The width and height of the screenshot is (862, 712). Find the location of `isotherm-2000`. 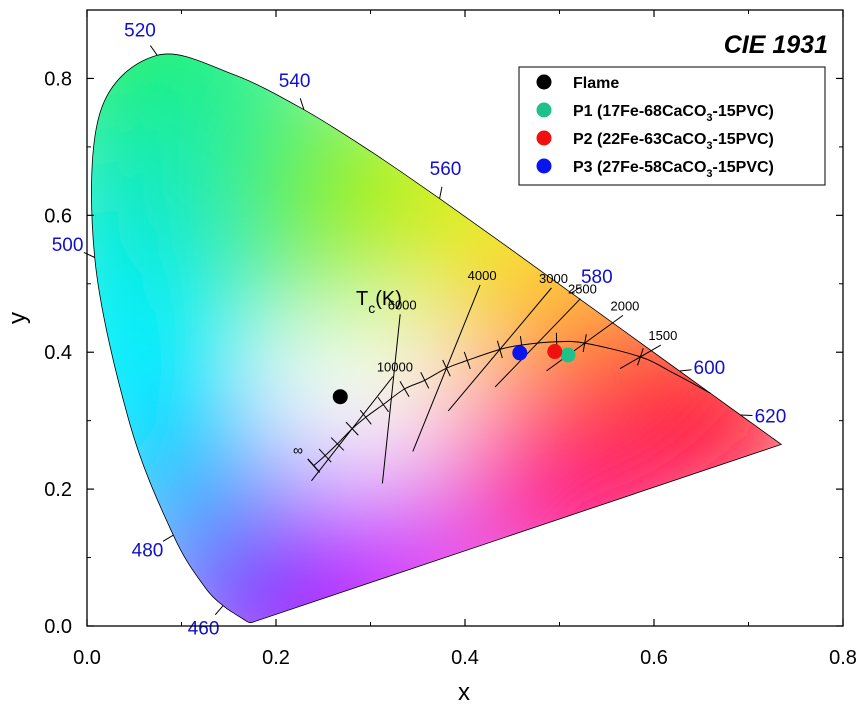

isotherm-2000 is located at coordinates (585, 343).